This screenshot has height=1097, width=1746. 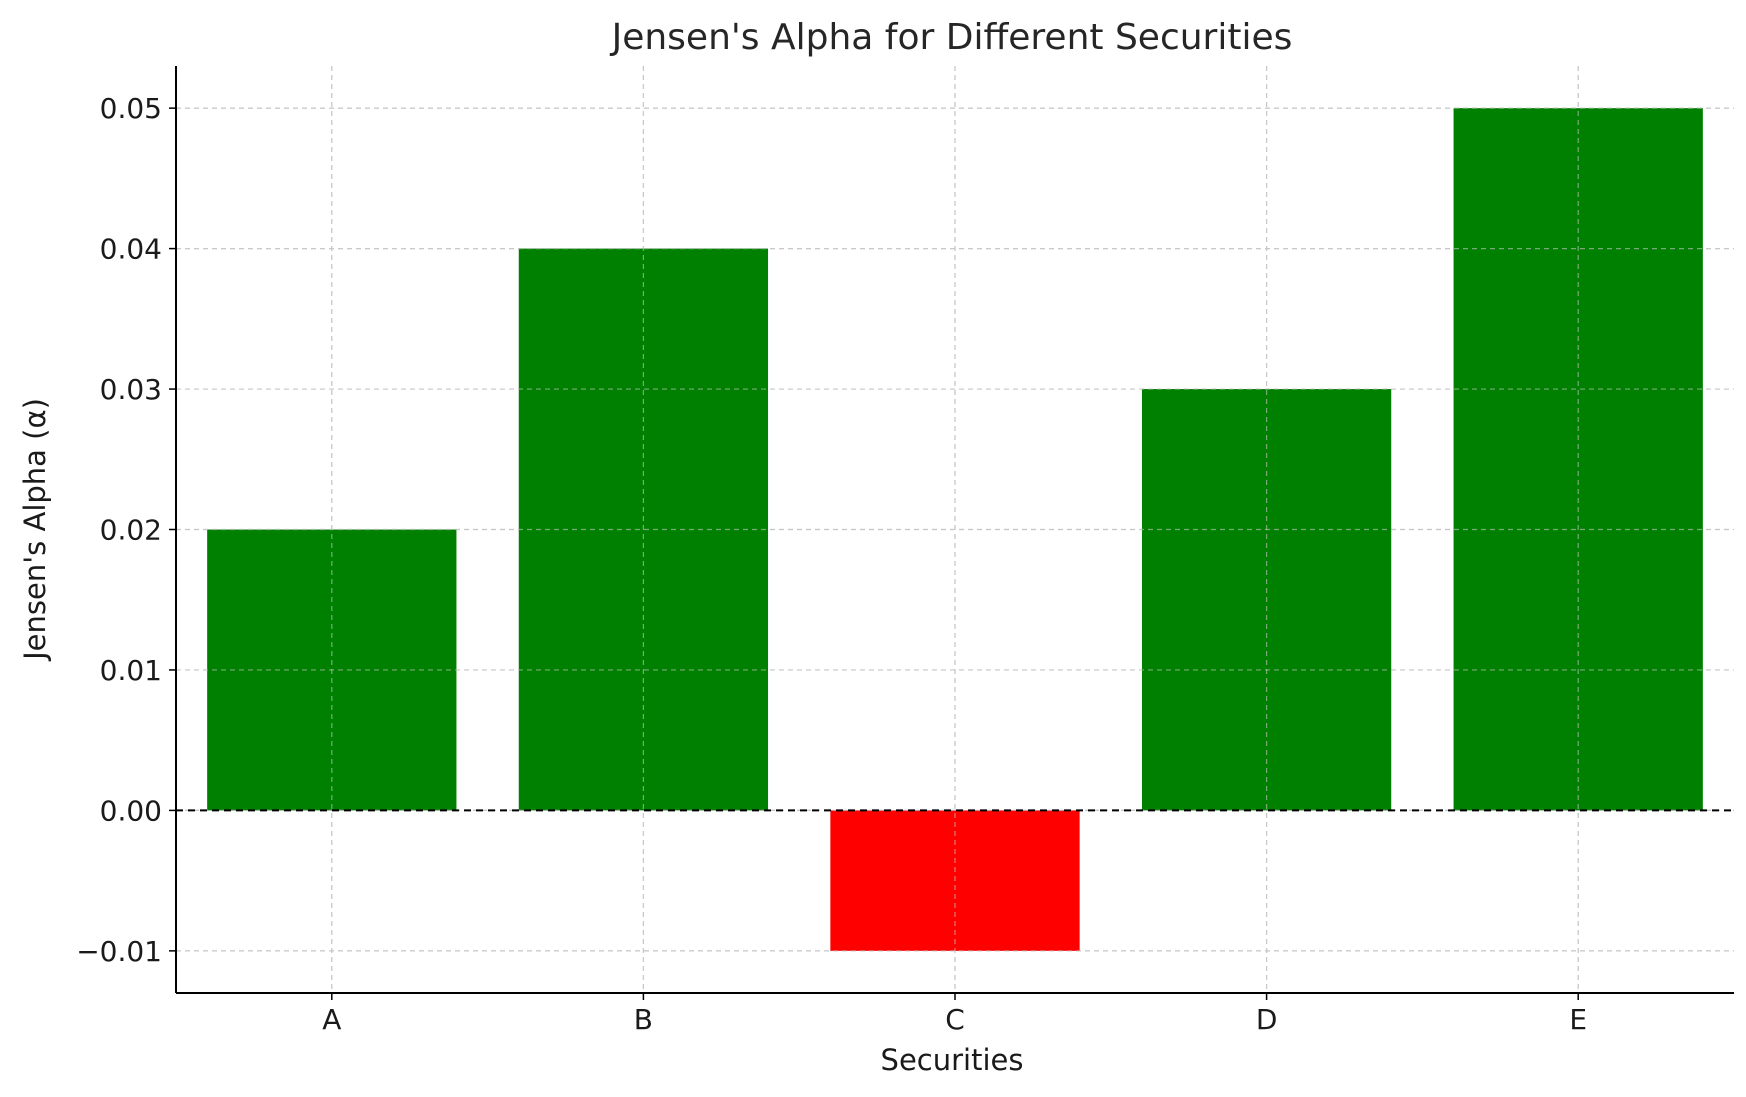 I want to click on bar-e, so click(x=1578, y=459).